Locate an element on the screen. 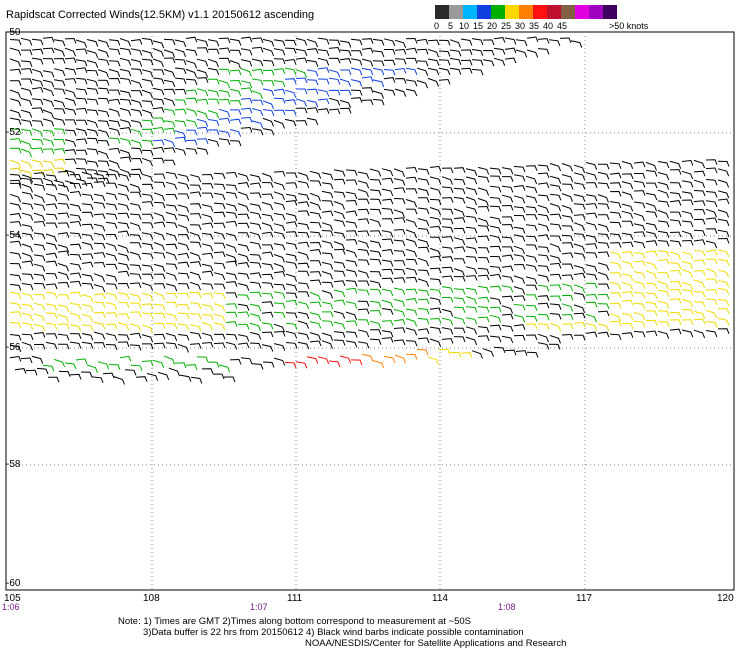 This screenshot has width=740, height=650. legend-tick-label: 40 is located at coordinates (548, 26).